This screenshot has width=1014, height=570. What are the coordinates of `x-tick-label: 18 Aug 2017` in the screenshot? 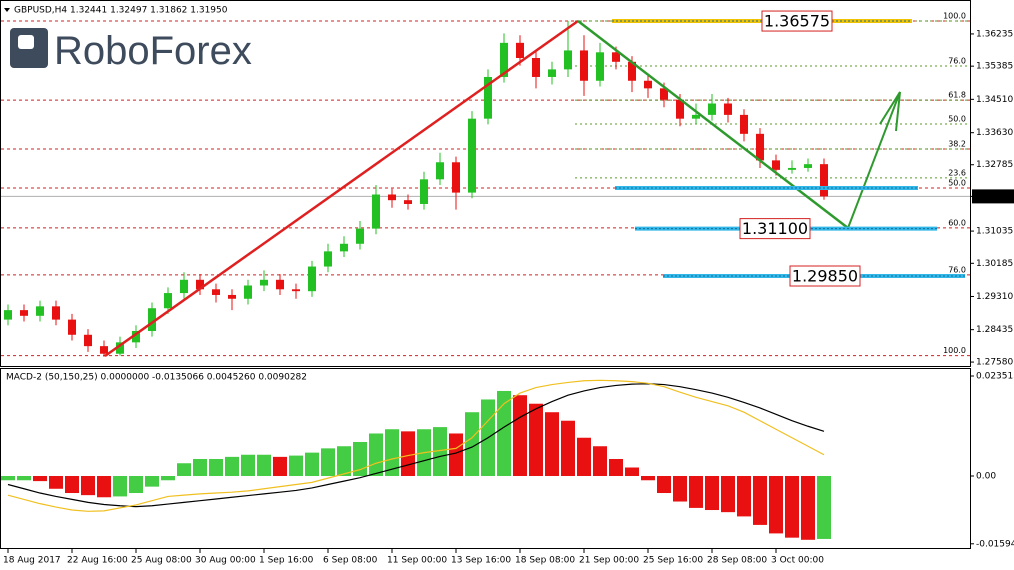 It's located at (32, 561).